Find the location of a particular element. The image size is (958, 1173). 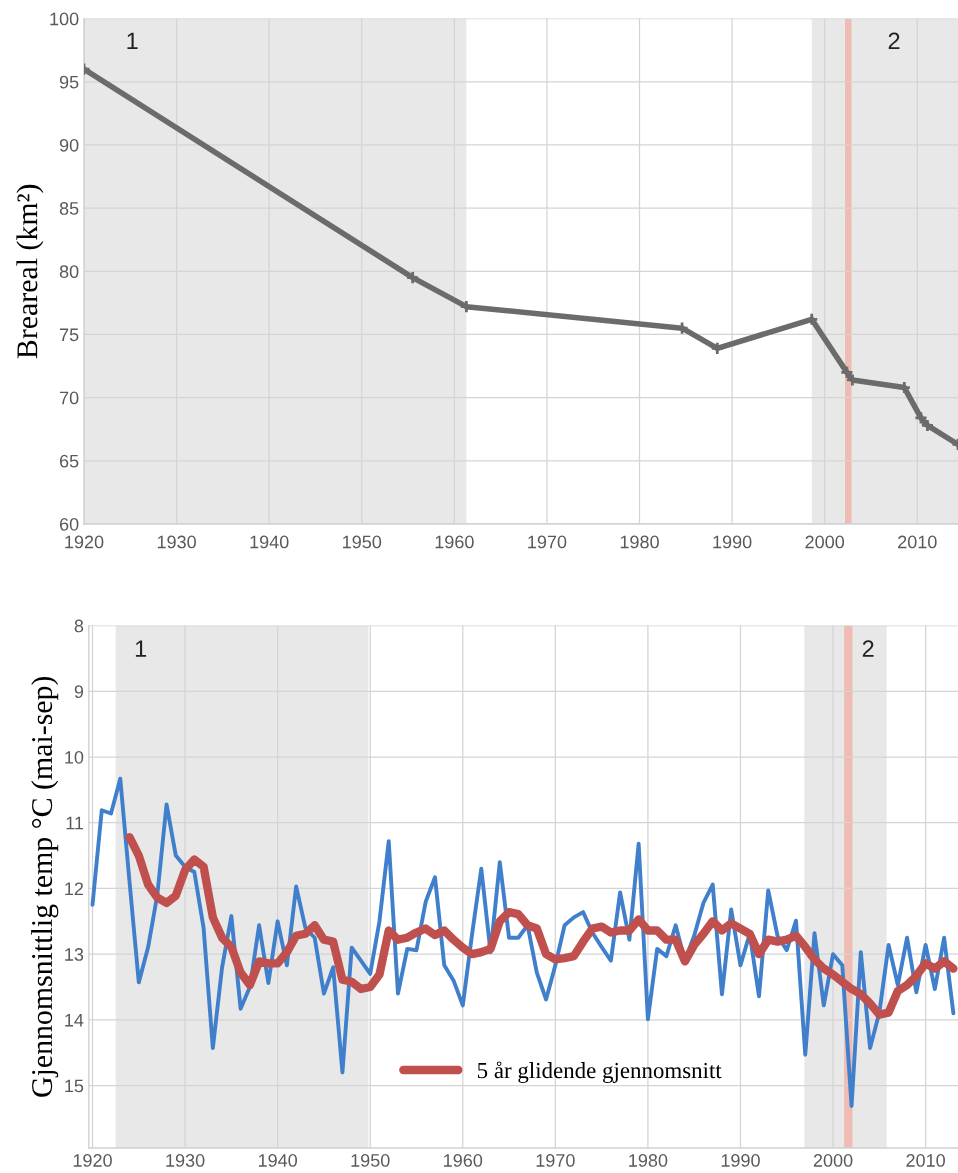

y-tick-label: 10 is located at coordinates (74, 757).